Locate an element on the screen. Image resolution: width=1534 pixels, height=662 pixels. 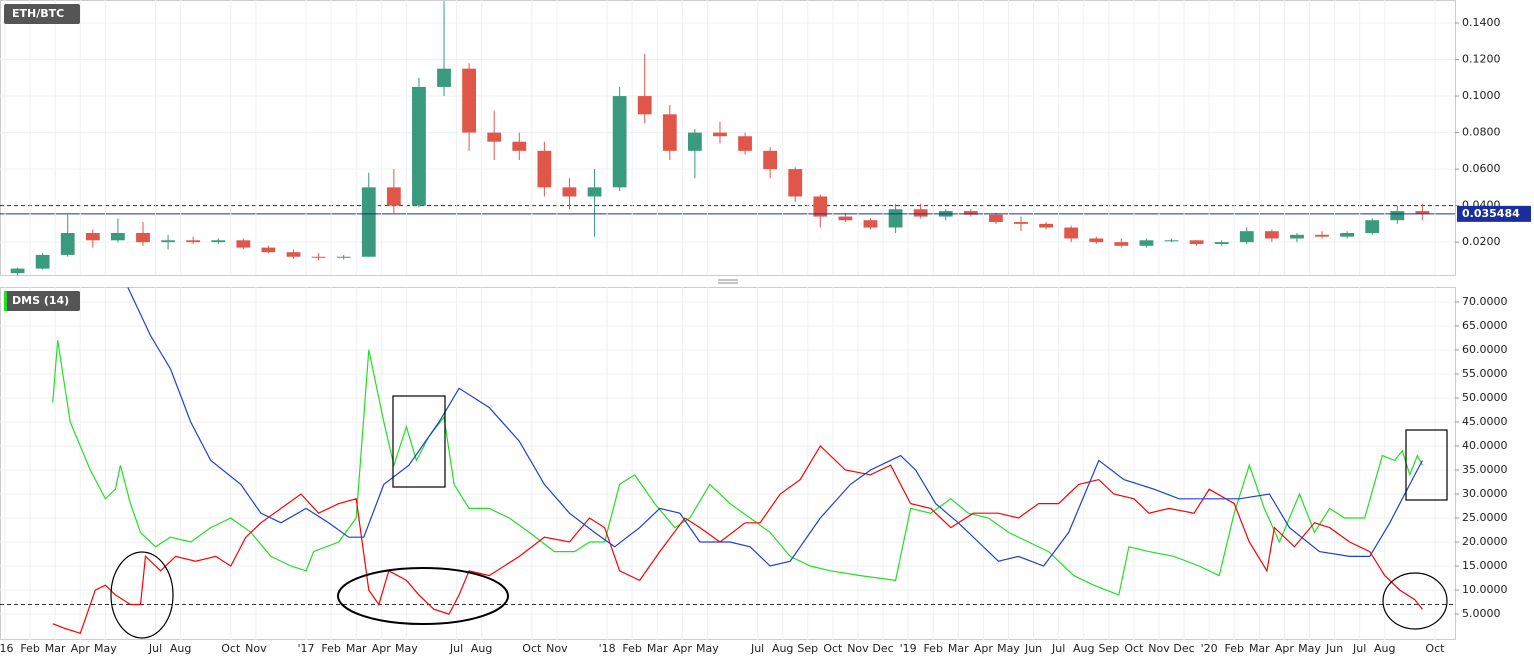
y-tick-label: 55.0000 is located at coordinates (1485, 373).